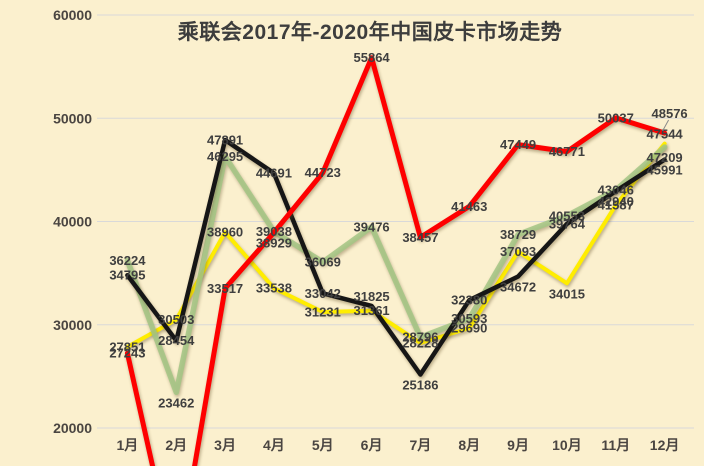  Describe the element at coordinates (665, 170) in the screenshot. I see `data-label-black: 45991` at that location.